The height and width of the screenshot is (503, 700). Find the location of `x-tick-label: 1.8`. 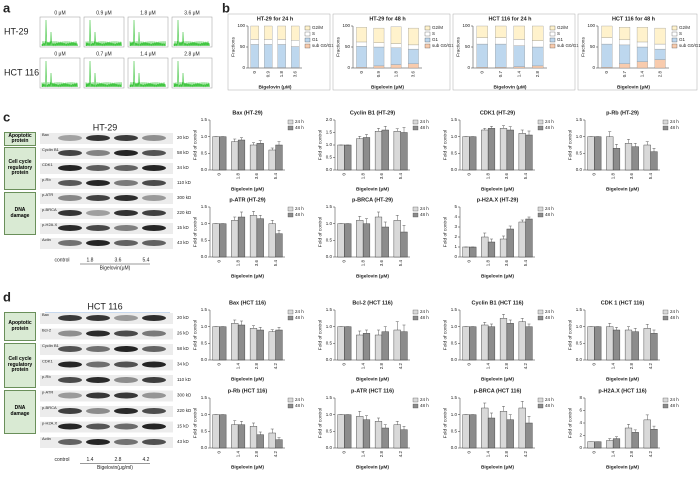

x-tick-label: 1.8 is located at coordinates (395, 74).